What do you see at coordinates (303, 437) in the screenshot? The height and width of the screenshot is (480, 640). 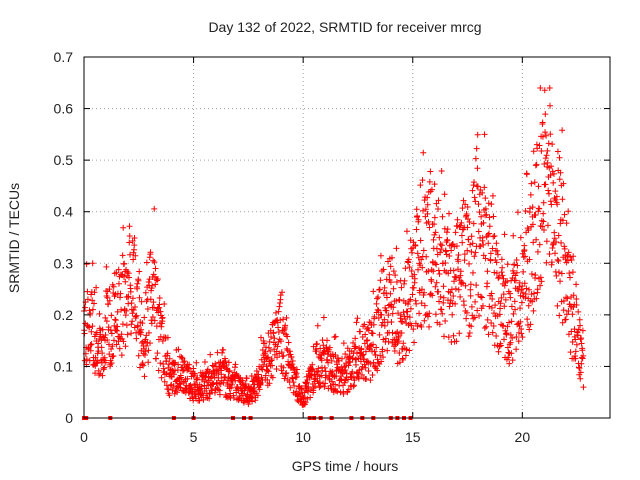 I see `x-tick-label: 10` at bounding box center [303, 437].